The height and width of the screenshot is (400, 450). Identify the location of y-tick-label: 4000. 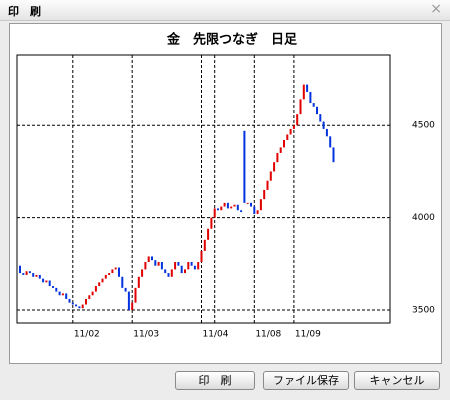
(423, 218).